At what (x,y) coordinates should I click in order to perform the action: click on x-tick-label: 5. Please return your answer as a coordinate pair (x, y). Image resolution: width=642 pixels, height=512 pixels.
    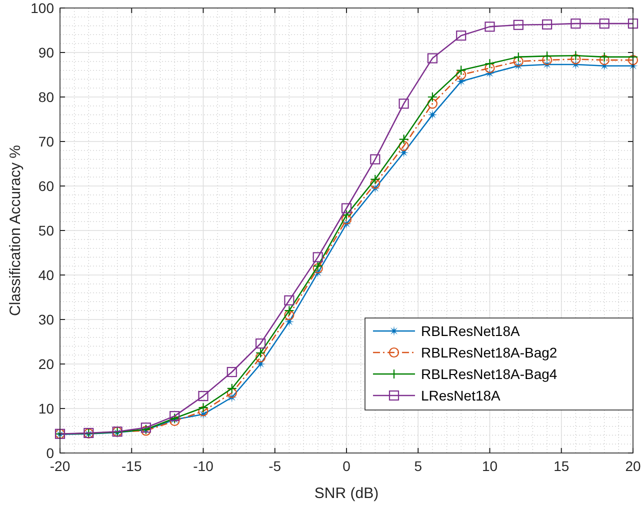
    Looking at the image, I should click on (418, 466).